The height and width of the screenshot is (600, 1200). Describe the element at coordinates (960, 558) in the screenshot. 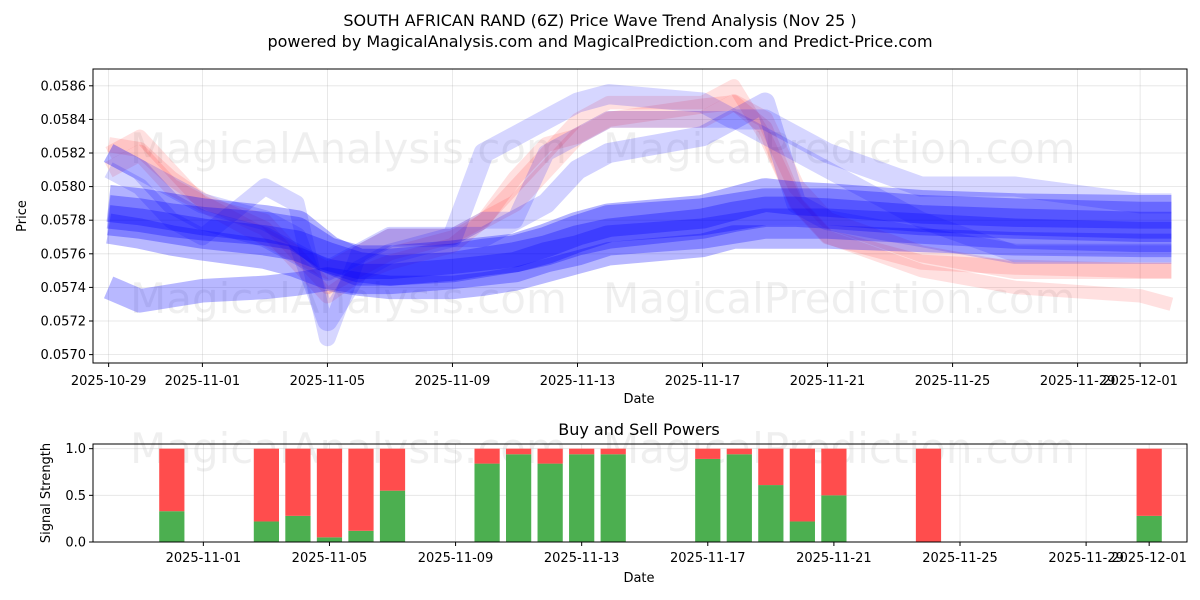

I see `powers-xtick-label: 2025-11-25` at that location.